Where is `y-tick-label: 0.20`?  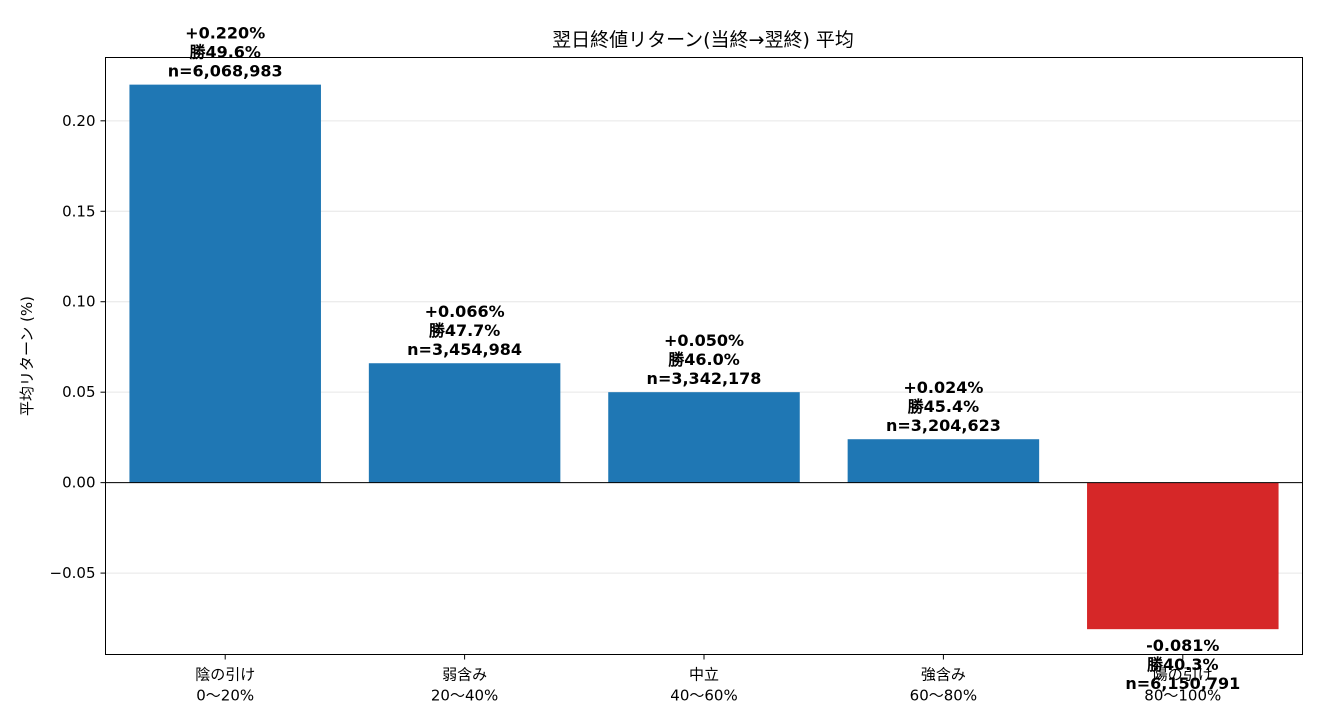
y-tick-label: 0.20 is located at coordinates (78, 121).